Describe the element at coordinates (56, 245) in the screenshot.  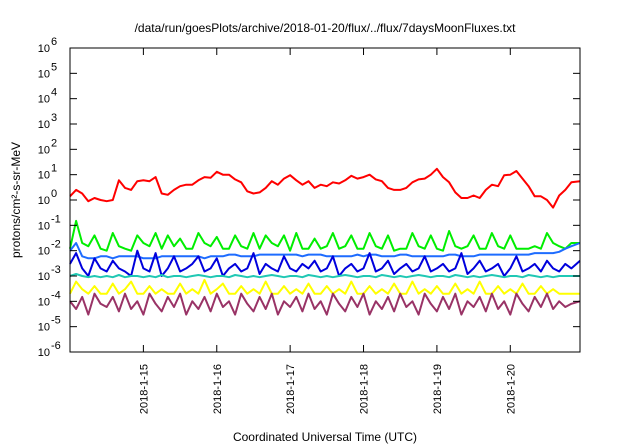
I see `y-tick-exponent: -2` at that location.